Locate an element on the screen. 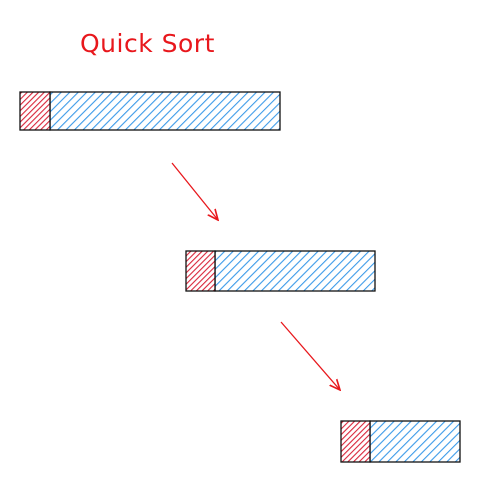  diagram-title: Quick Sort is located at coordinates (147, 43).